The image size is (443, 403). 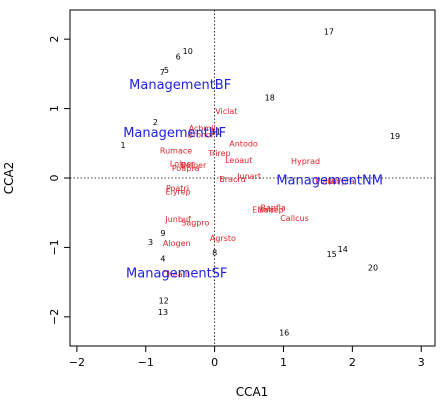 I want to click on y-tick-label: −1, so click(x=54, y=247).